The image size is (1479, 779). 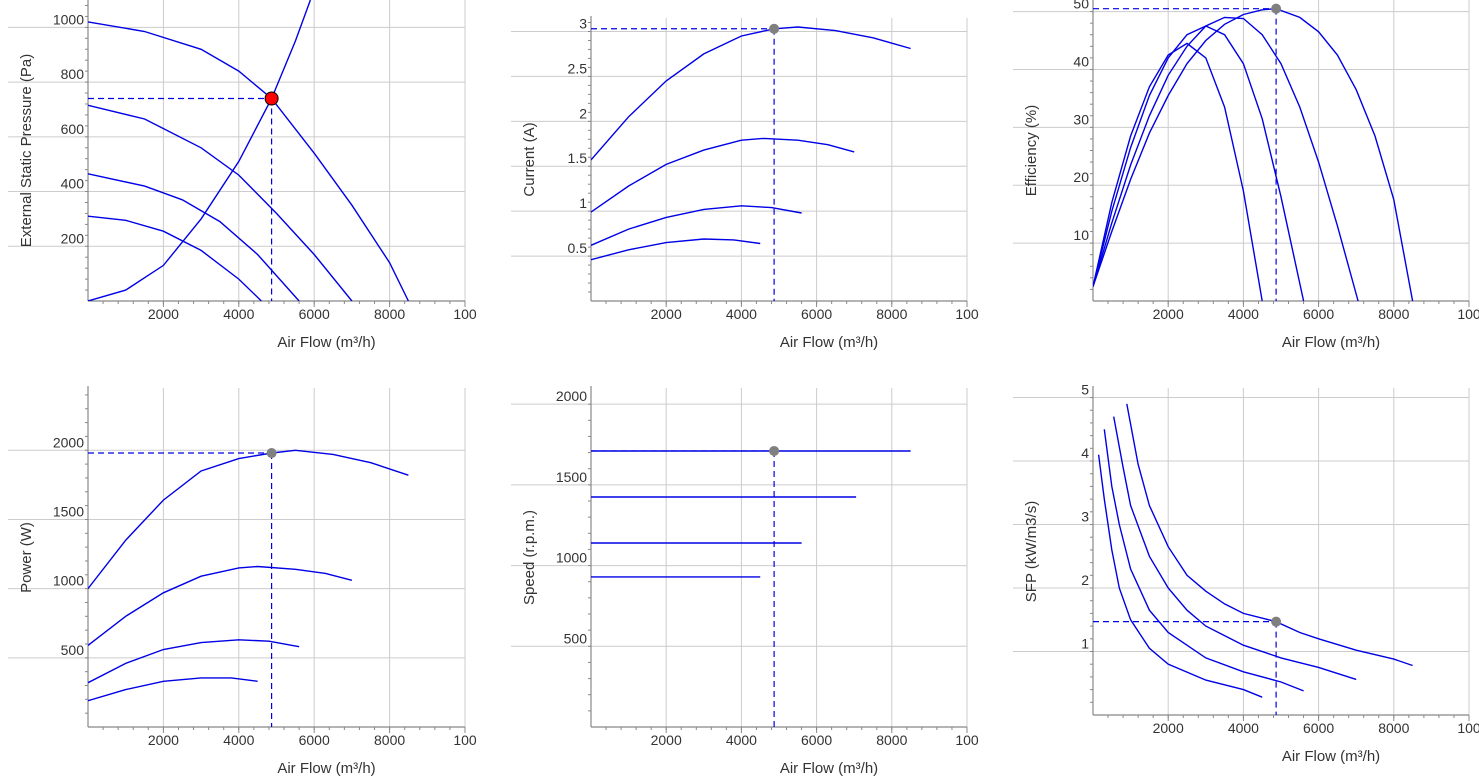 What do you see at coordinates (1081, 235) in the screenshot?
I see `y-tick-label: 10` at bounding box center [1081, 235].